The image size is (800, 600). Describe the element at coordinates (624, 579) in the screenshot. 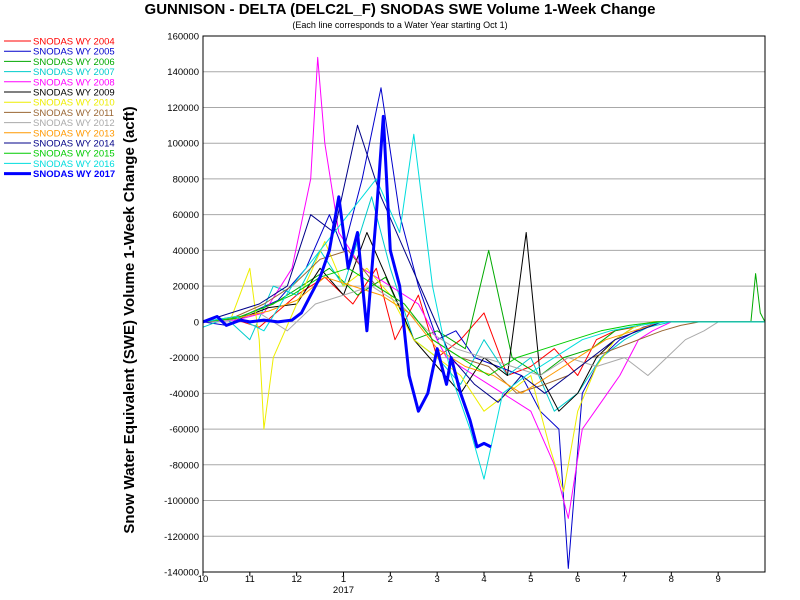

I see `x-tick-label: 7` at that location.